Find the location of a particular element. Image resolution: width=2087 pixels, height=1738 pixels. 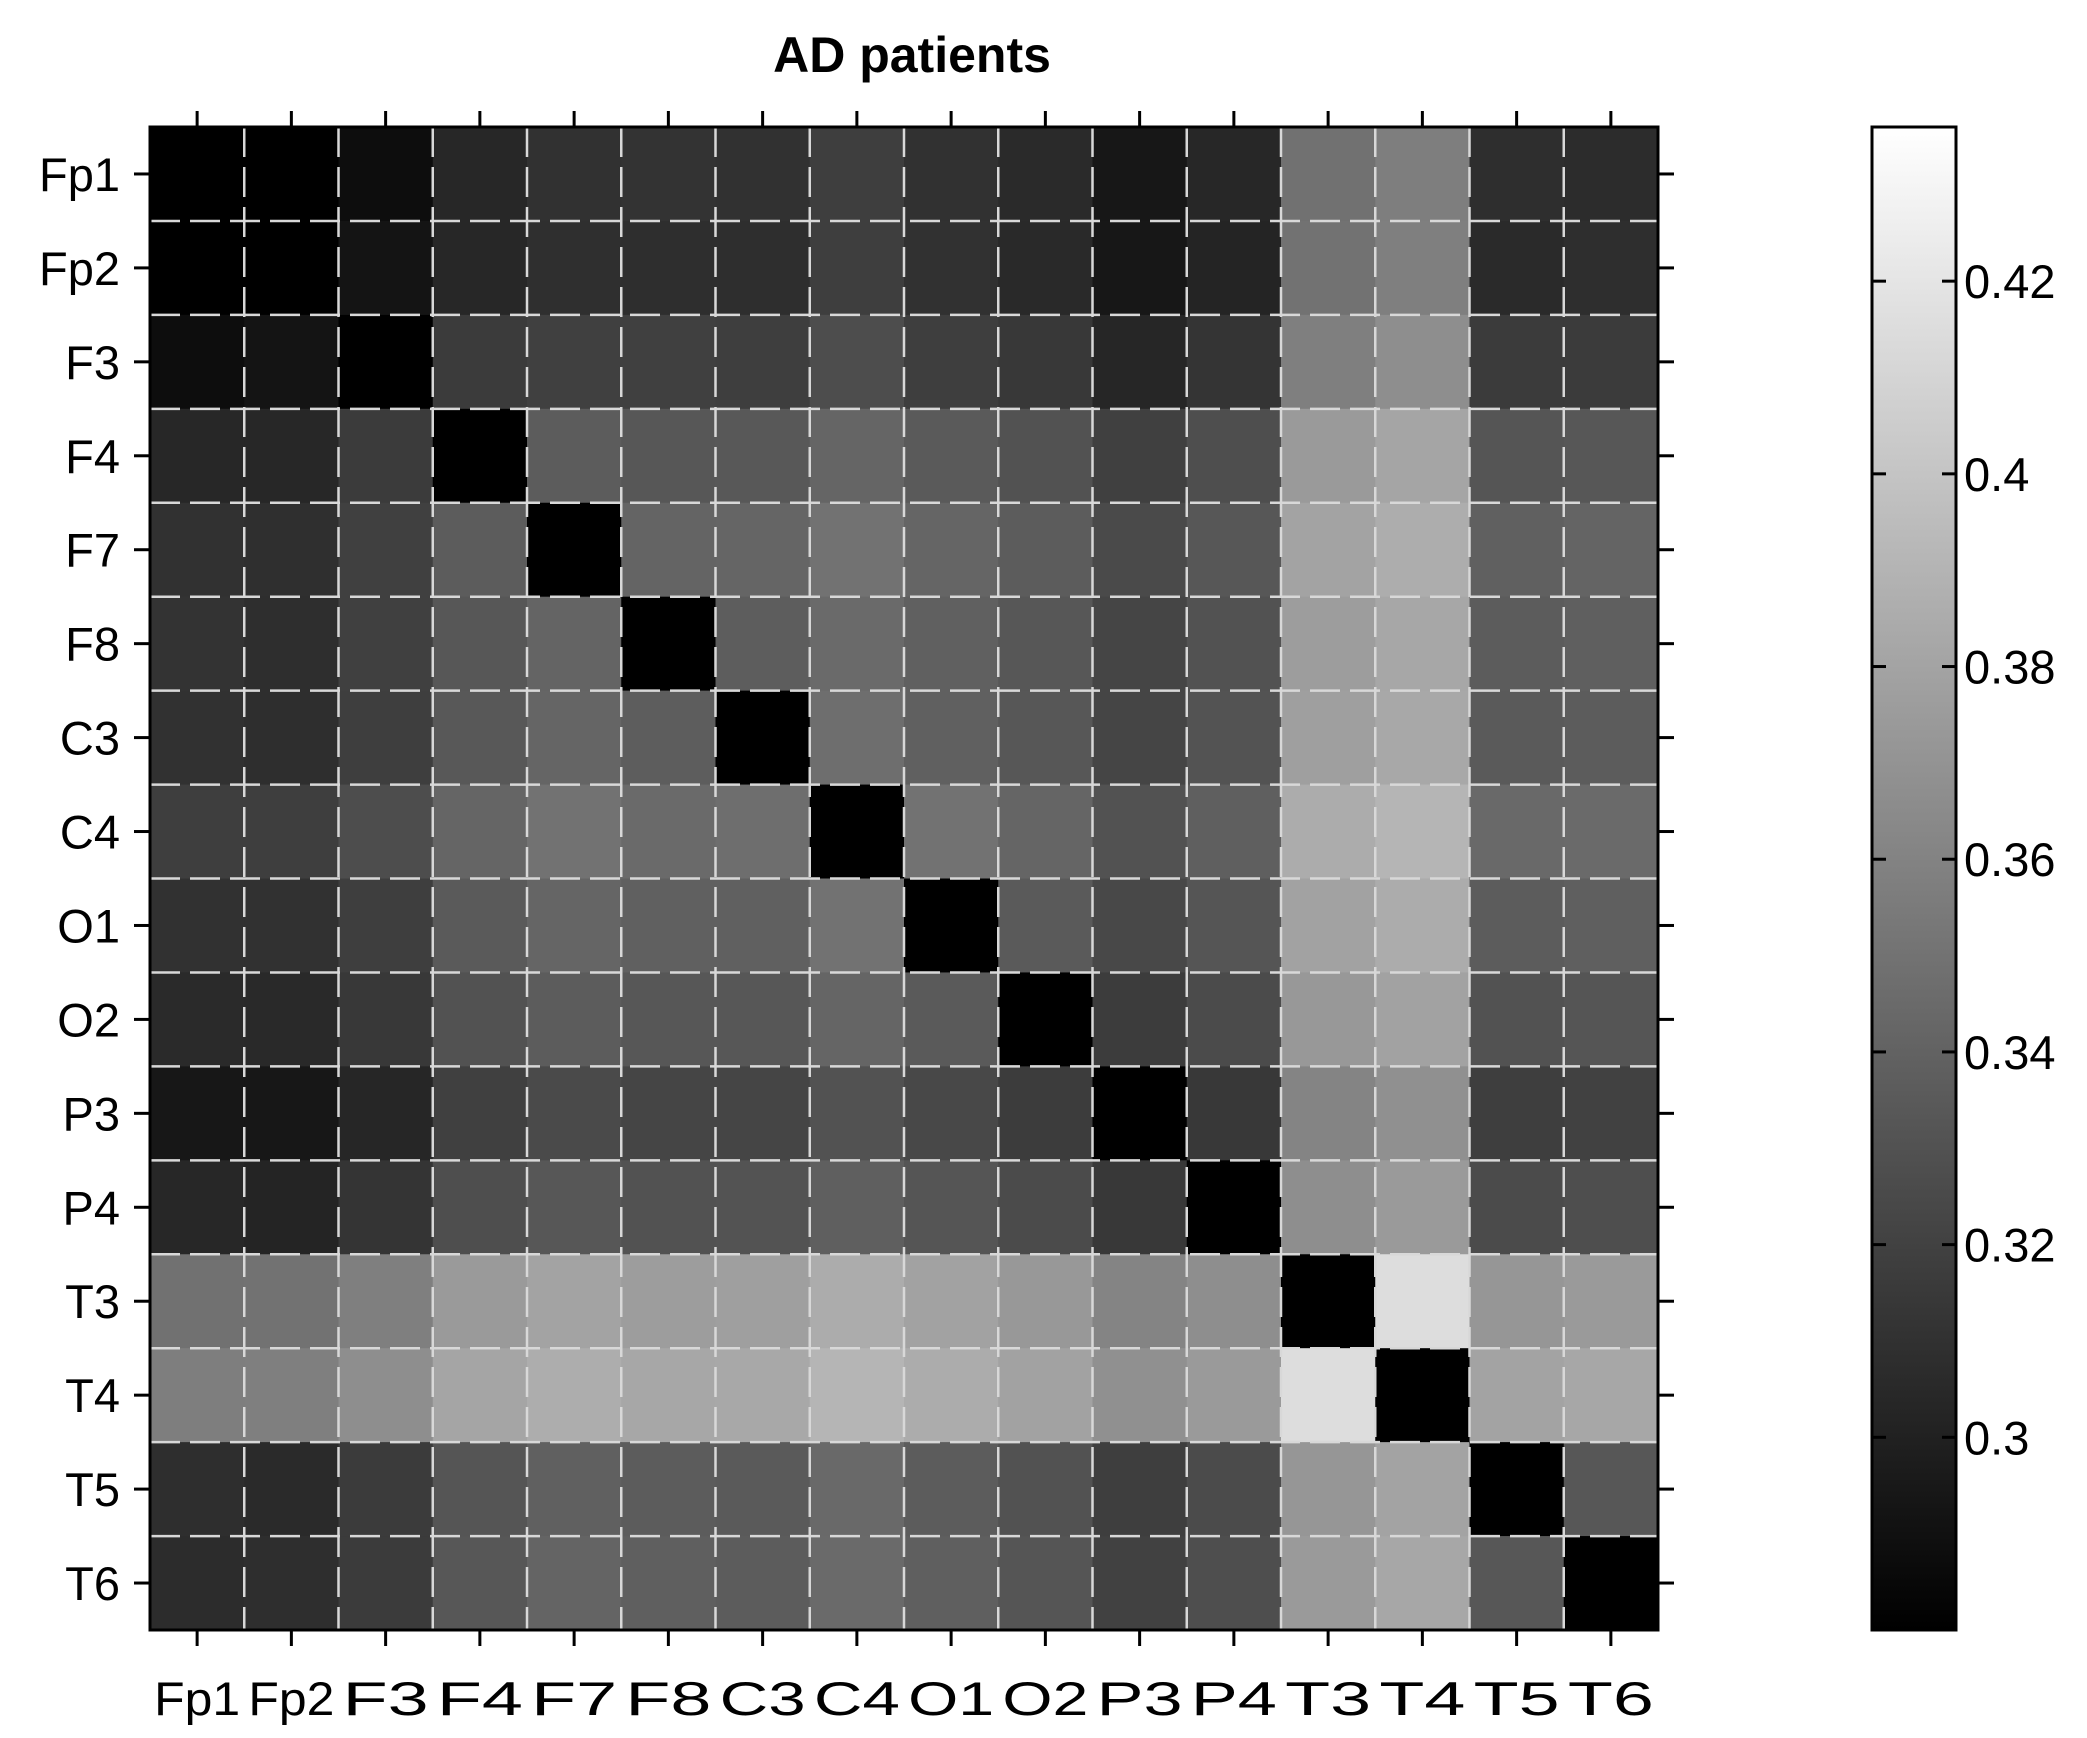

heatmap-cell-T5-P3 is located at coordinates (1140, 1489).